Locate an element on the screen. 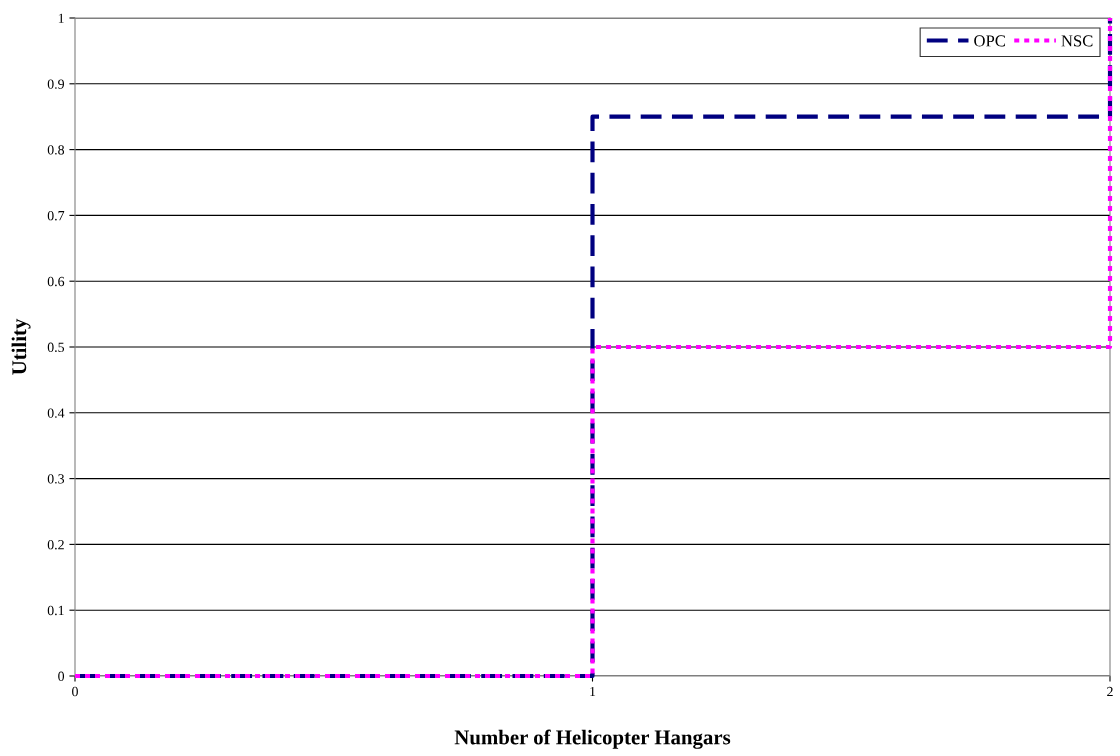  y-tick-label: 0.5 is located at coordinates (56, 347).